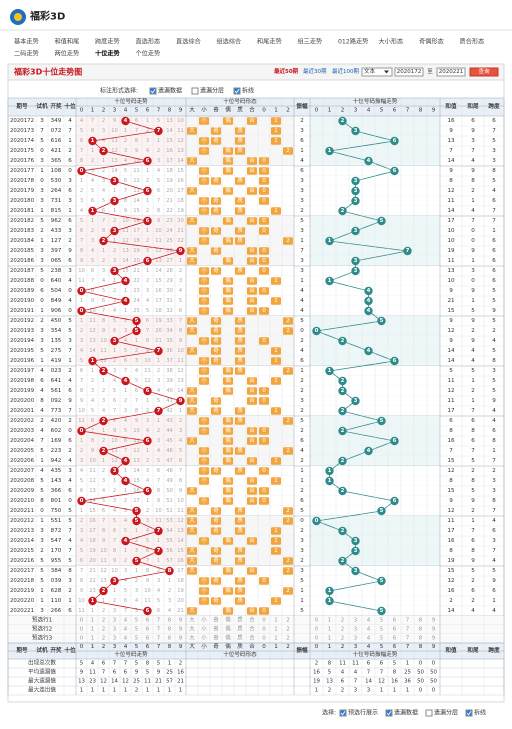 This screenshot has width=512, height=729. Describe the element at coordinates (148, 54) in the screenshot. I see `nav-item: 个位走势` at that location.